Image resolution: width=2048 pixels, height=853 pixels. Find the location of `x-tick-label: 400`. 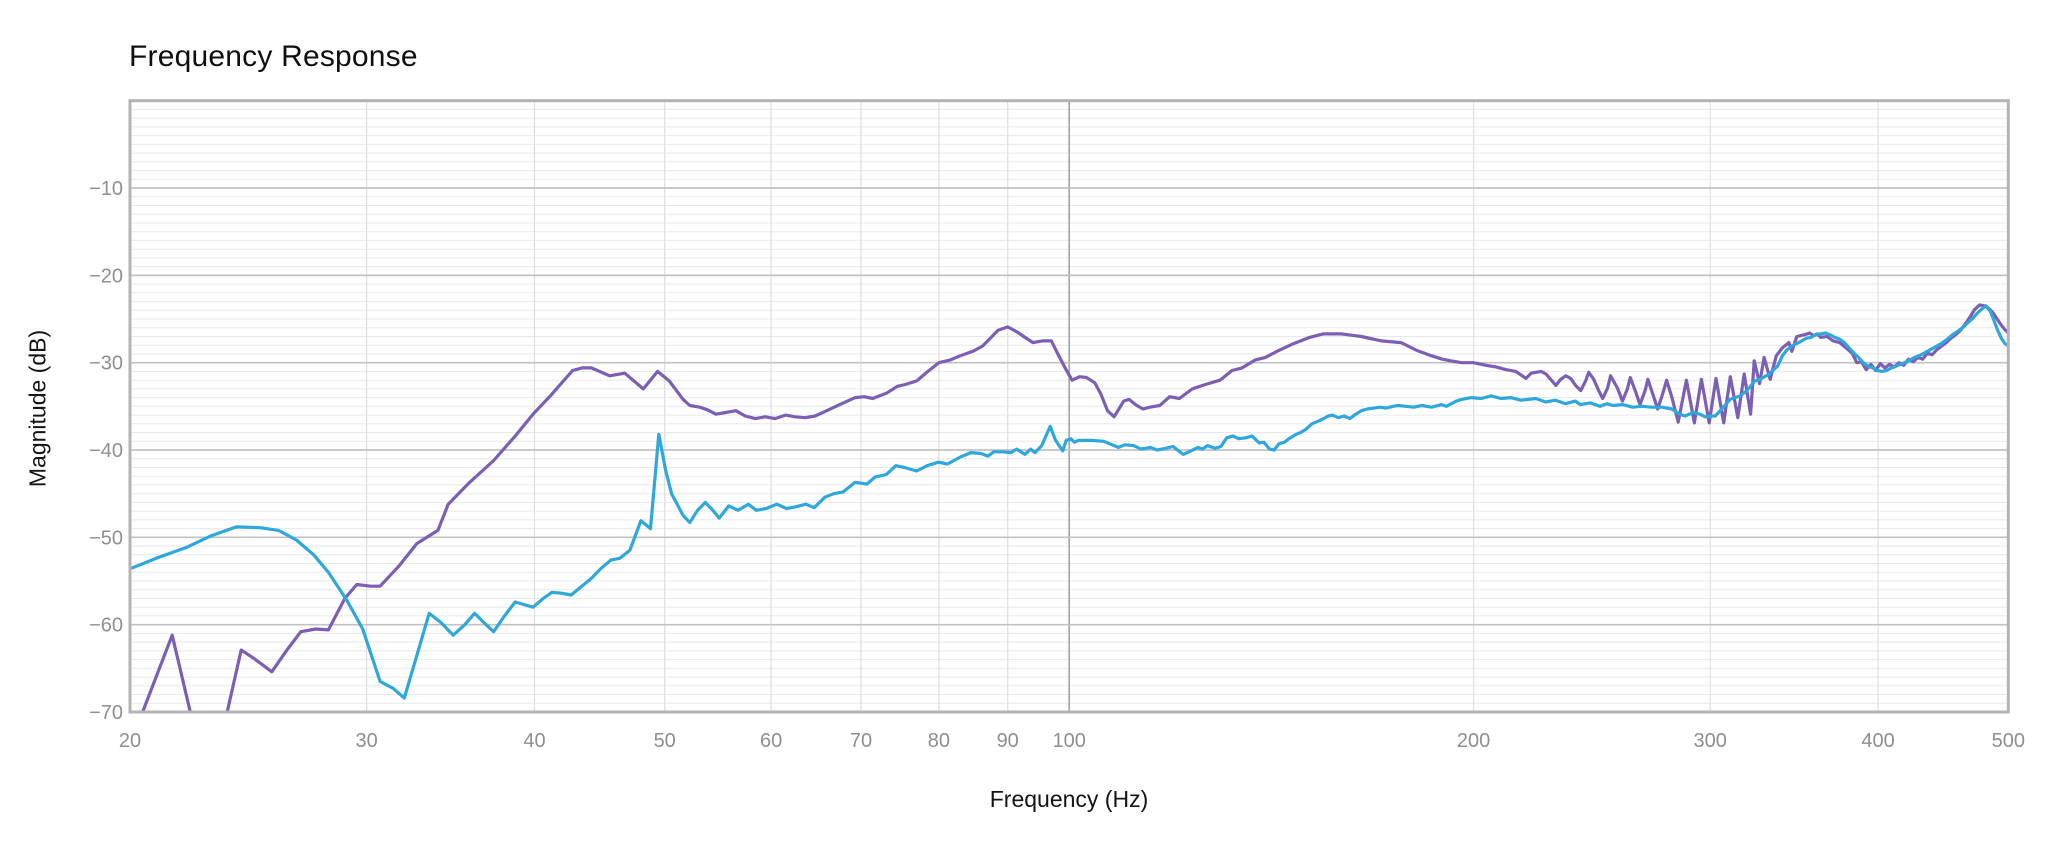

x-tick-label: 400 is located at coordinates (1877, 741).